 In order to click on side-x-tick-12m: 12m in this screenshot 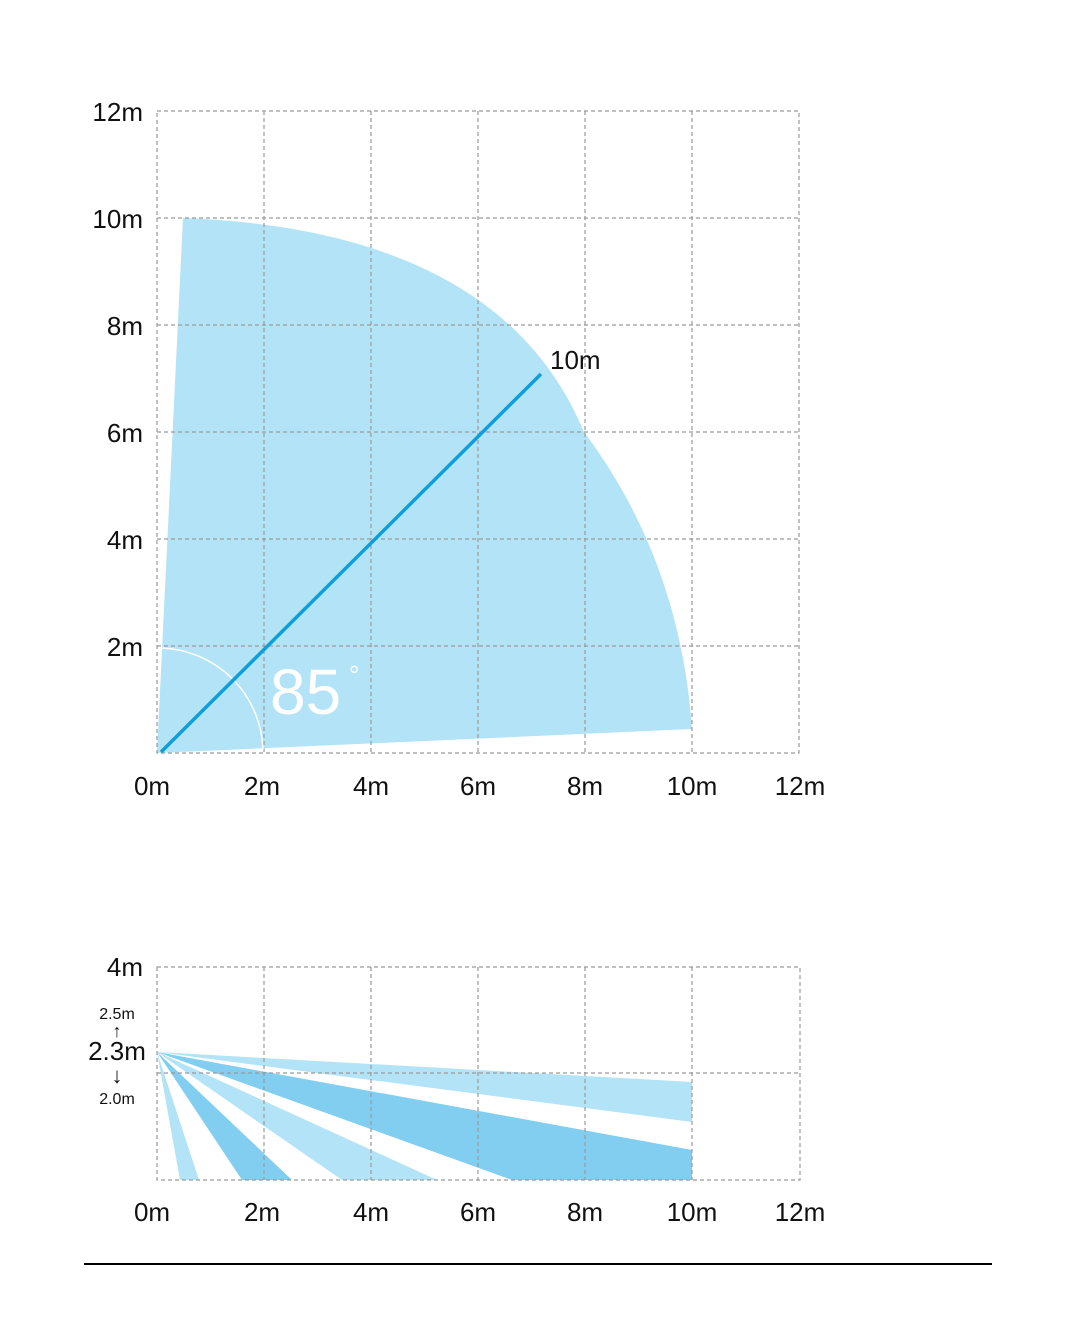, I will do `click(800, 1212)`.